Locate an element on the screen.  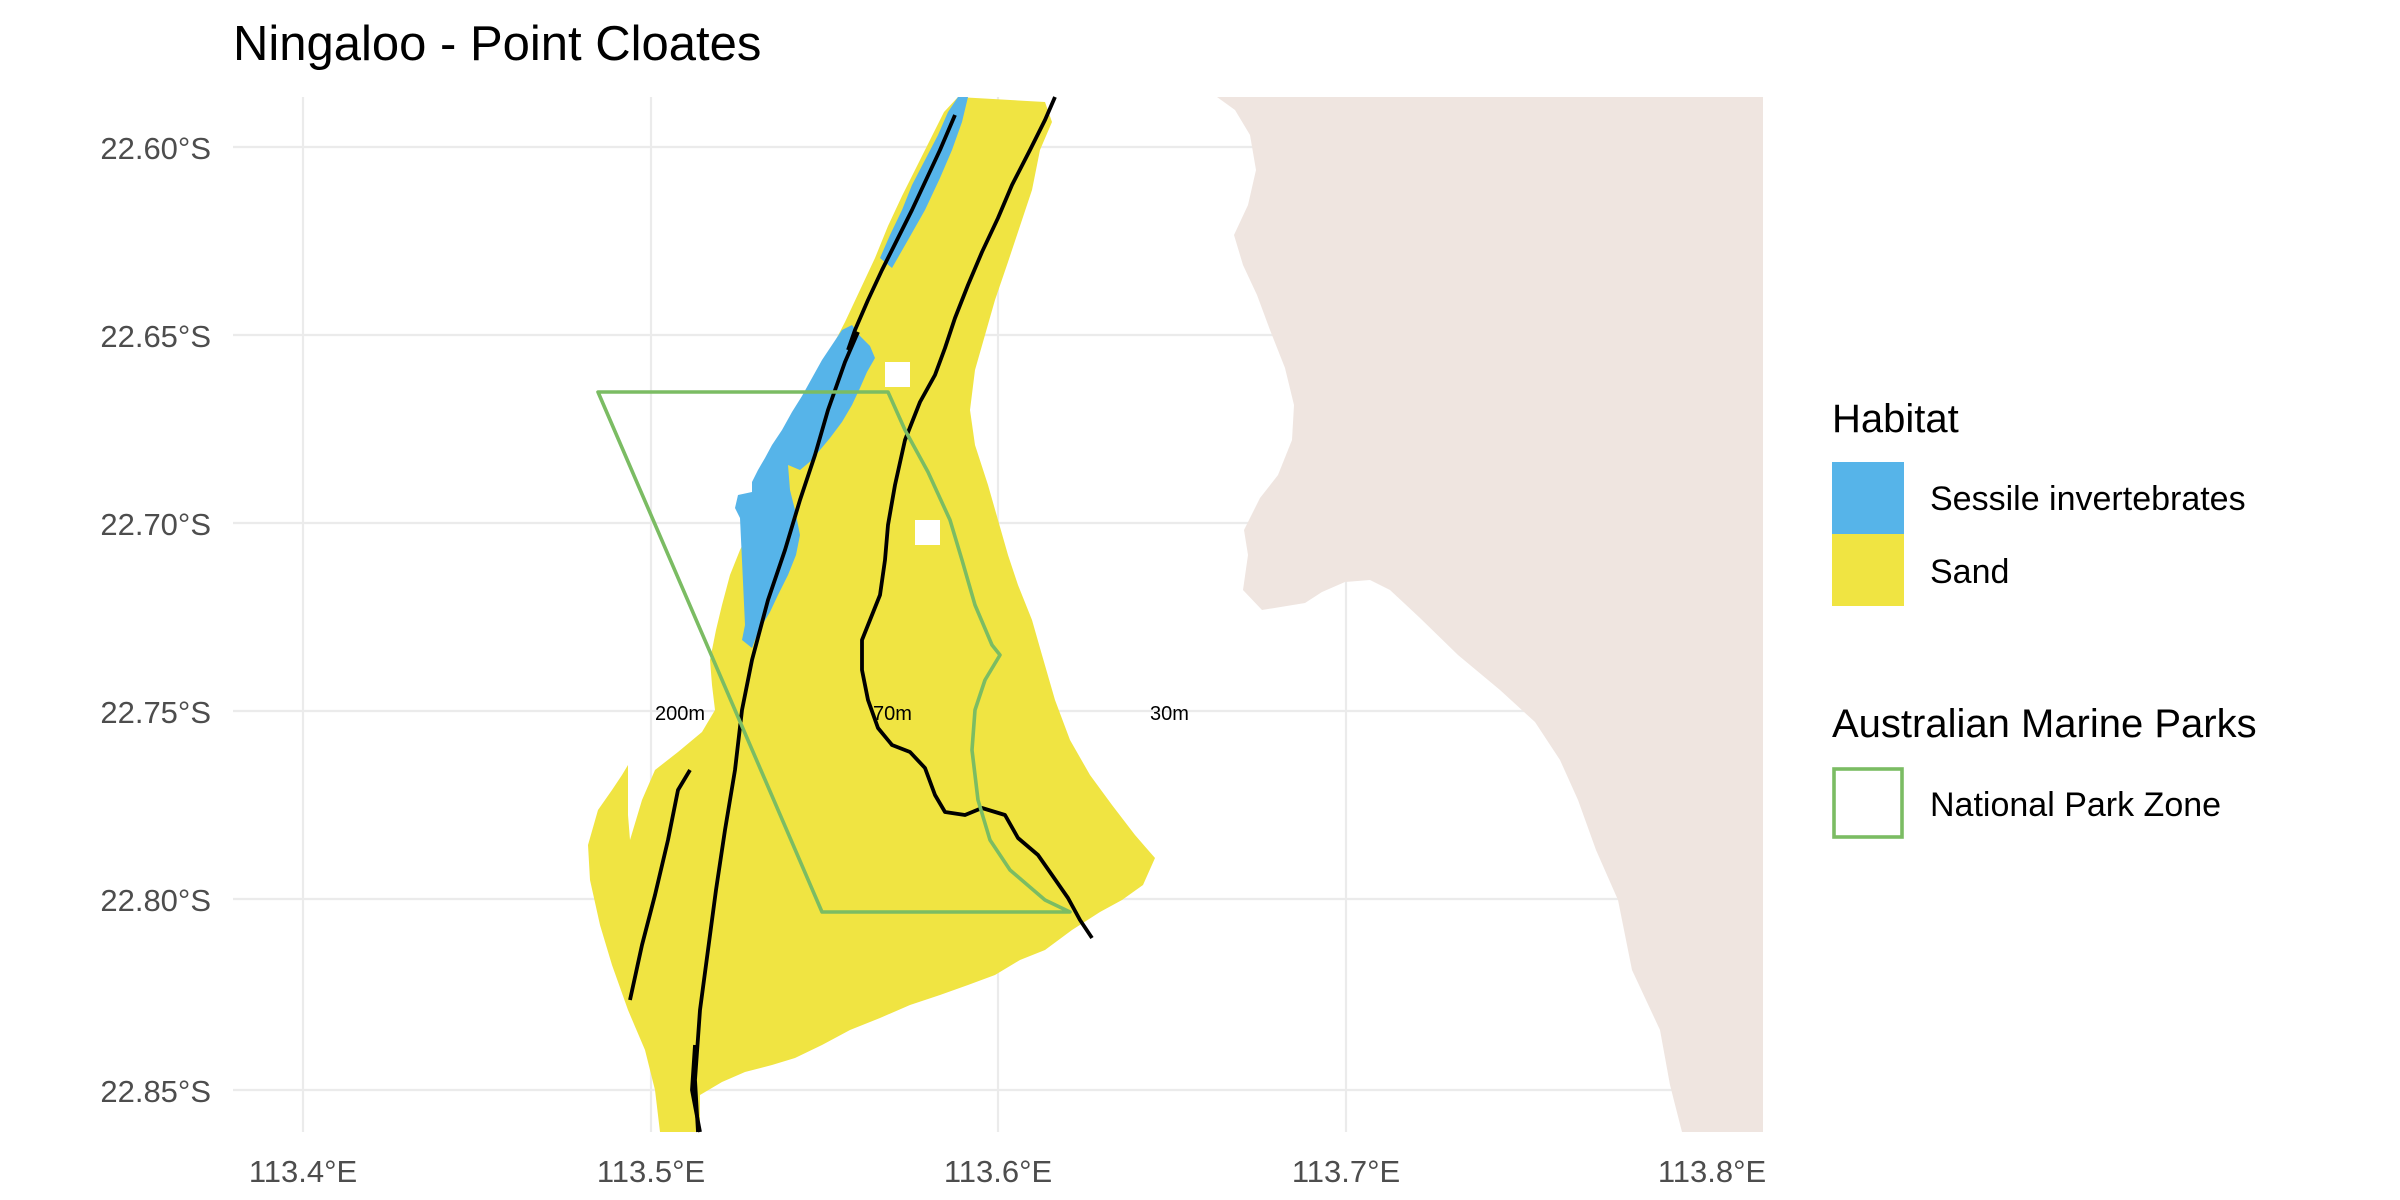
y-tick-label: 22.75°S is located at coordinates (155, 712).